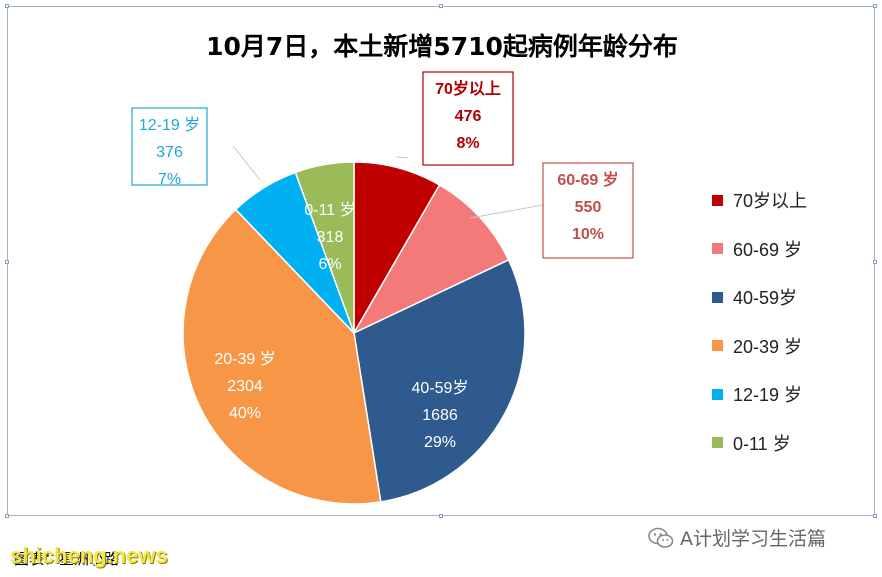  I want to click on chart-title: 10月7日，本土新增5710起病例年龄分布, so click(442, 46).